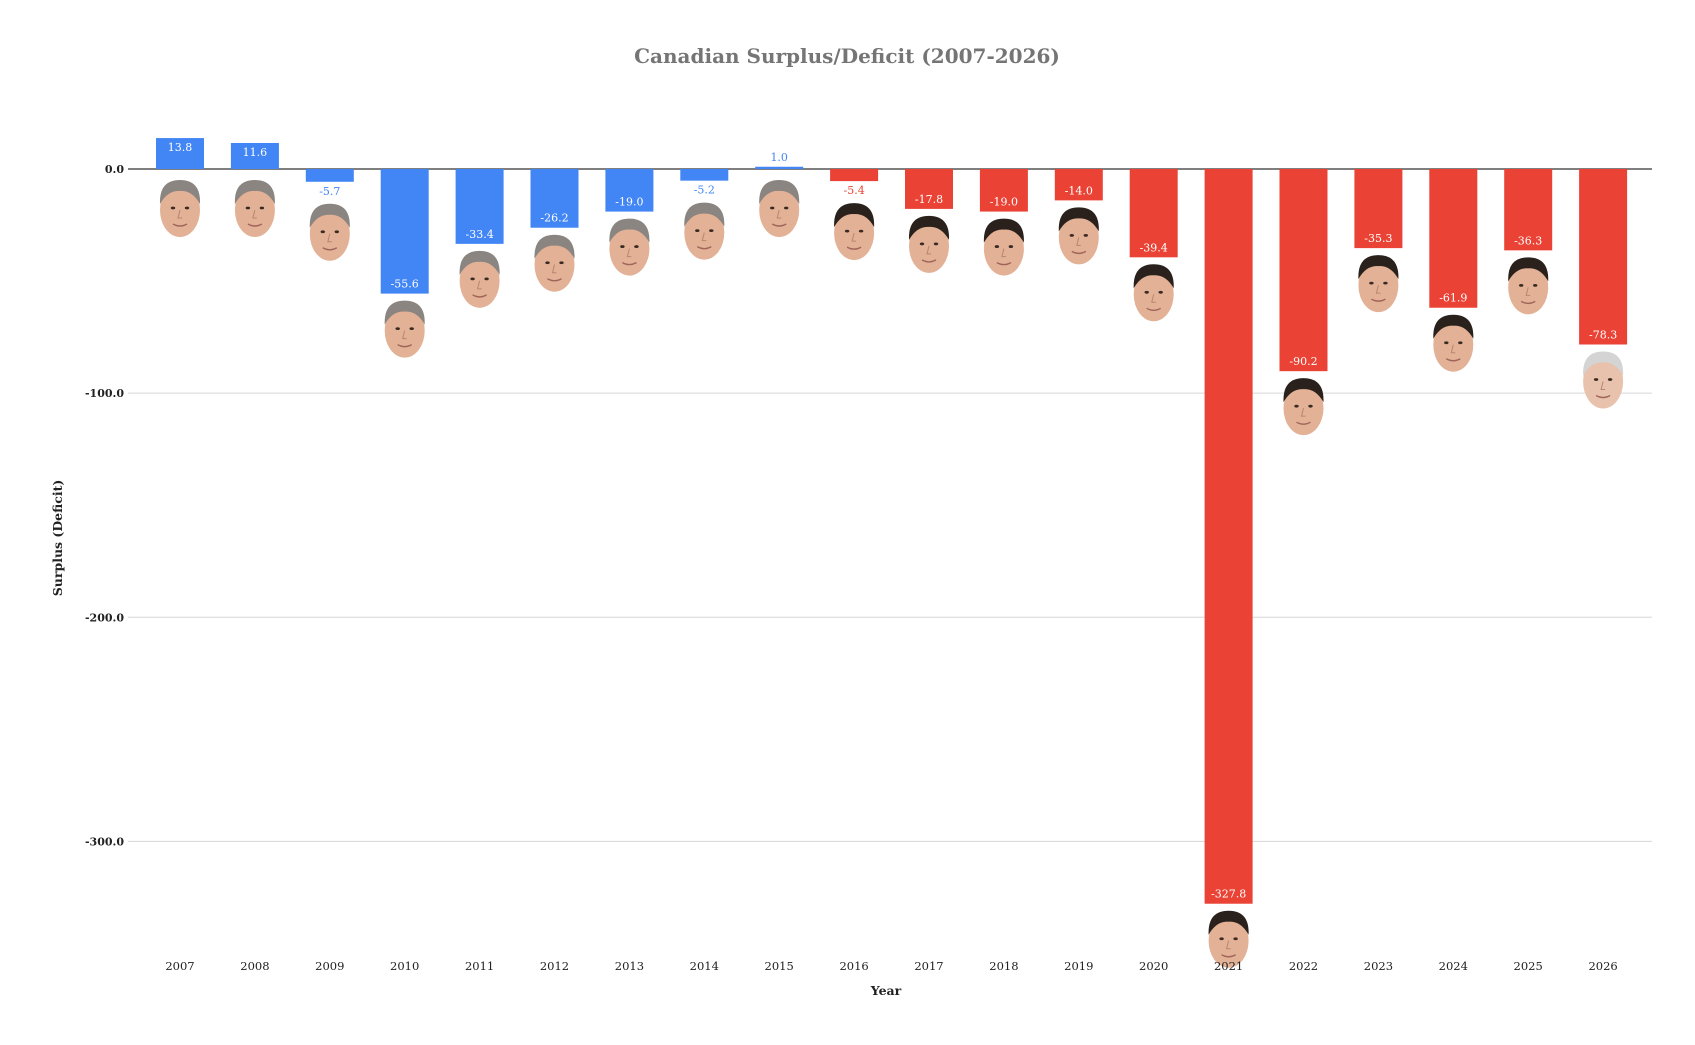 Image resolution: width=1695 pixels, height=1045 pixels. What do you see at coordinates (1453, 298) in the screenshot?
I see `data-label: -61.9` at bounding box center [1453, 298].